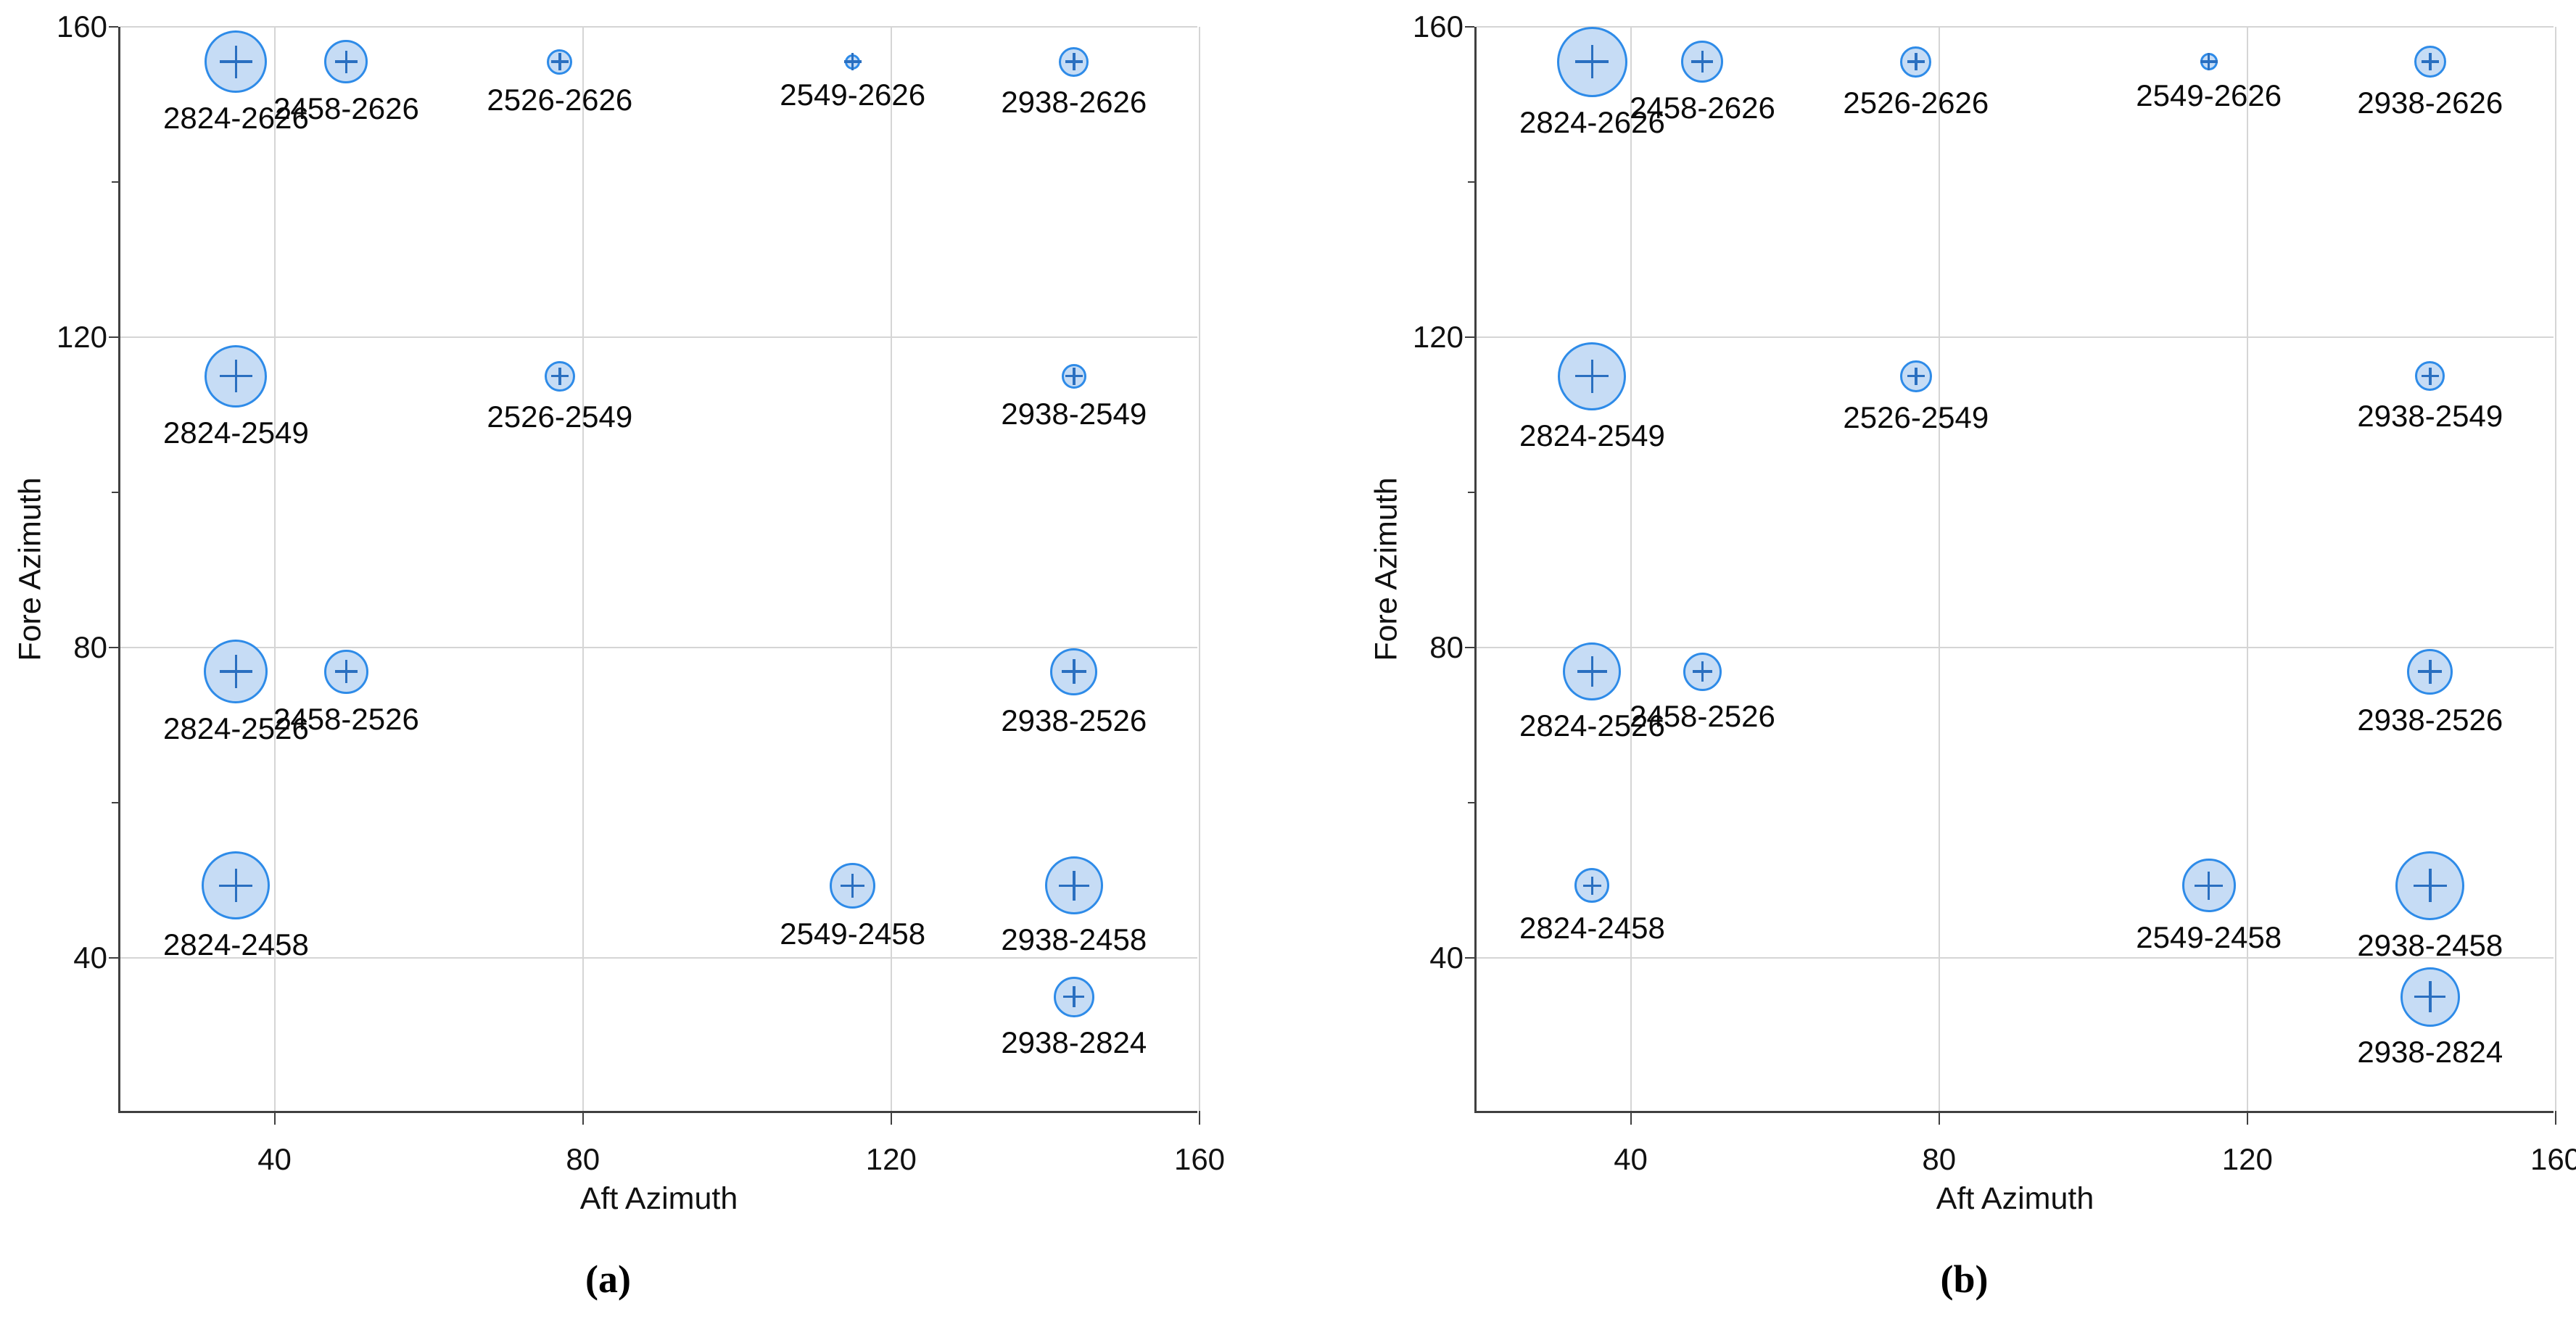 The width and height of the screenshot is (2576, 1319). Describe the element at coordinates (235, 118) in the screenshot. I see `point-label: 2824-2626` at that location.